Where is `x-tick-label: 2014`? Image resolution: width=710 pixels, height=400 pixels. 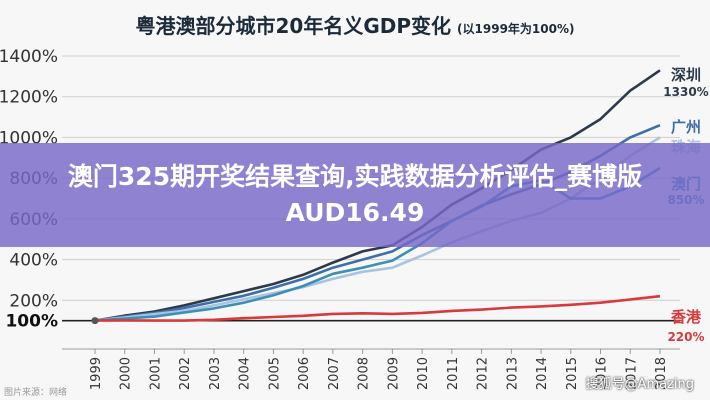
x-tick-label: 2014 is located at coordinates (542, 373).